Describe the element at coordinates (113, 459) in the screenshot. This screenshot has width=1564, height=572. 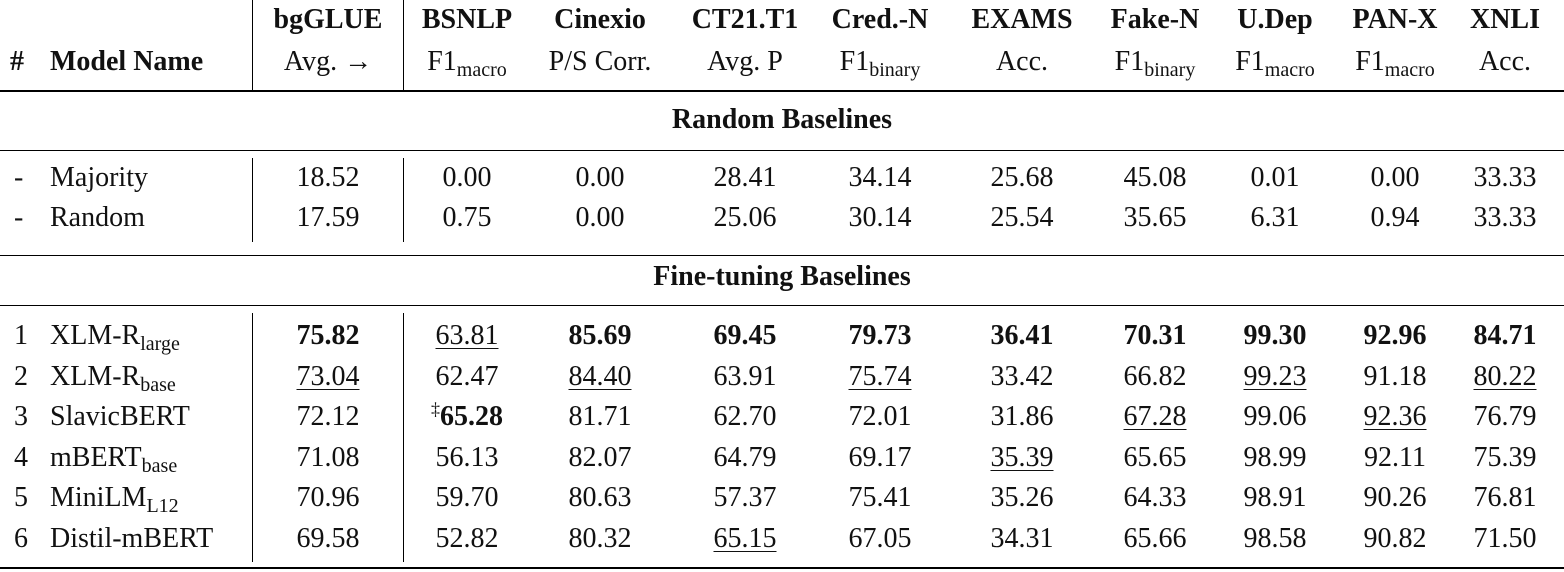
I see `model-name: mBERTbase` at that location.